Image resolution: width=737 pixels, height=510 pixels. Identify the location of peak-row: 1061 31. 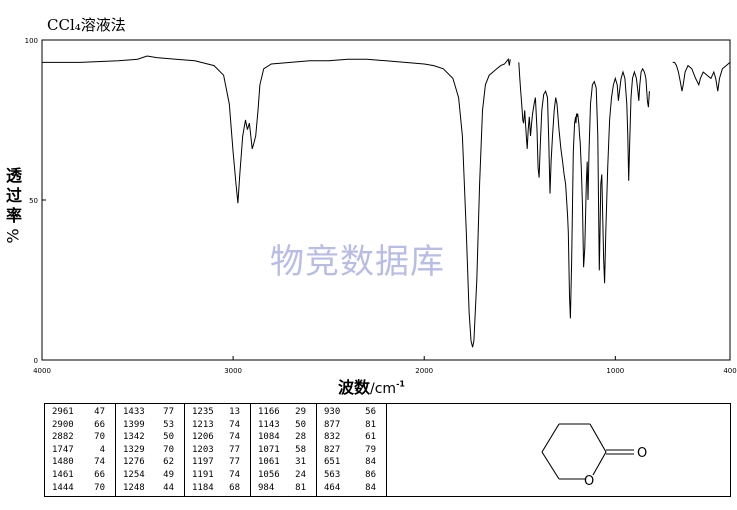
(283, 462).